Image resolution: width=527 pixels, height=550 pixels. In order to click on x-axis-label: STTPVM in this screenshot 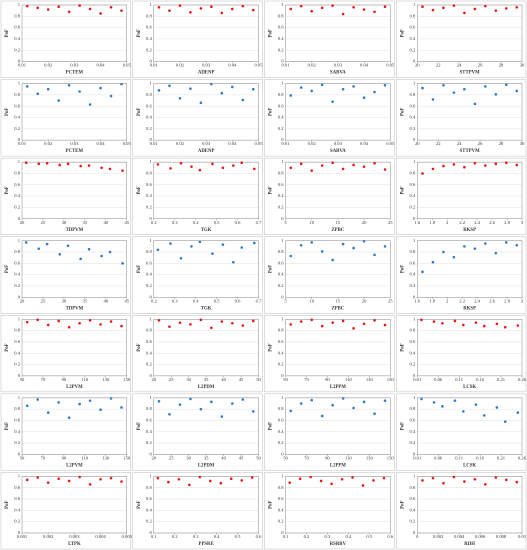, I will do `click(470, 73)`.